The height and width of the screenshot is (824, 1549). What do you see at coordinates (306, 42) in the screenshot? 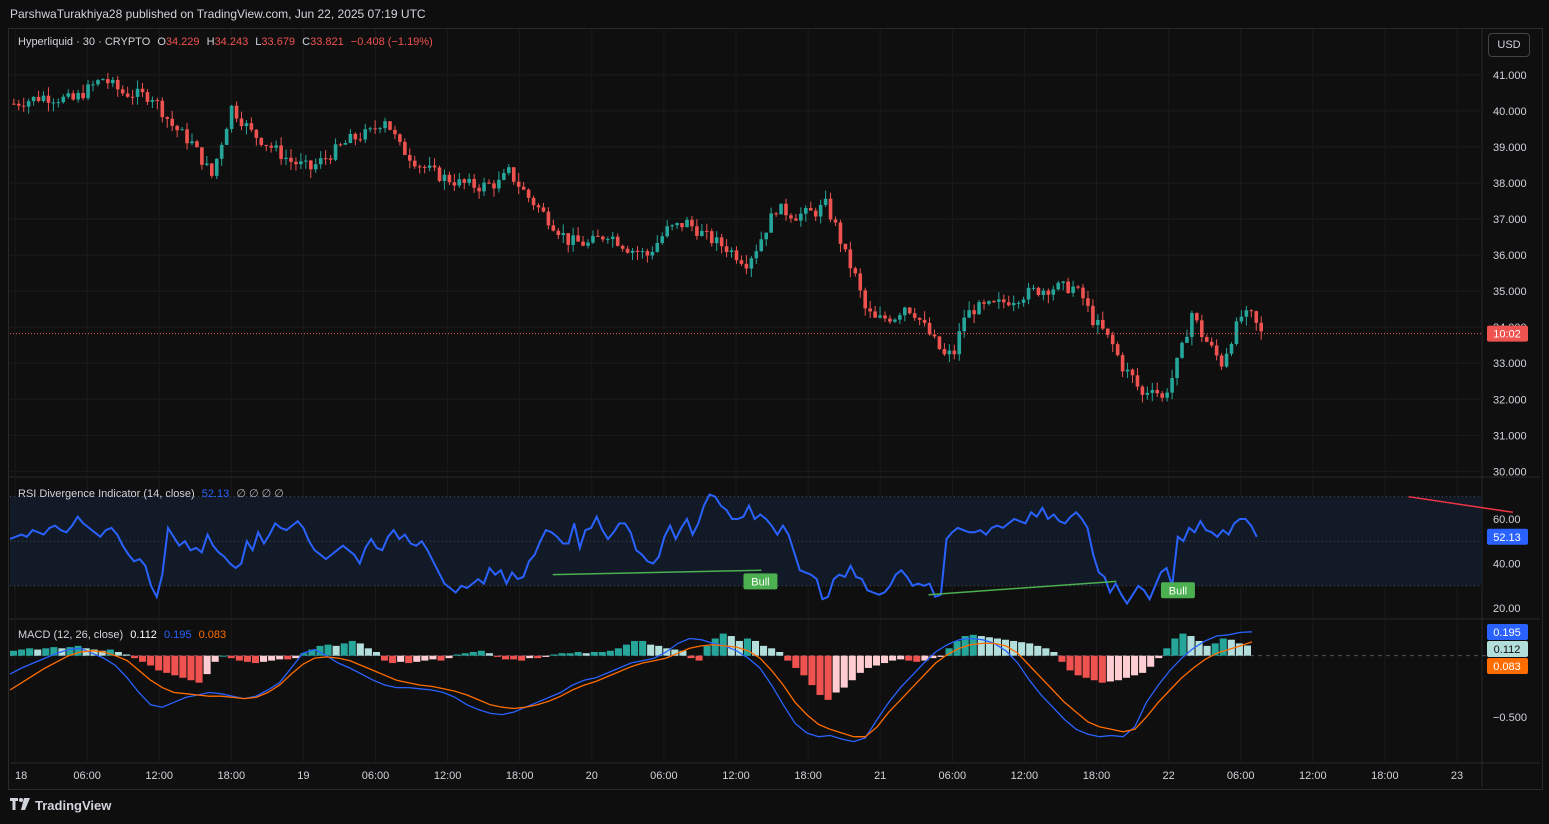
I see `close-label: C` at bounding box center [306, 42].